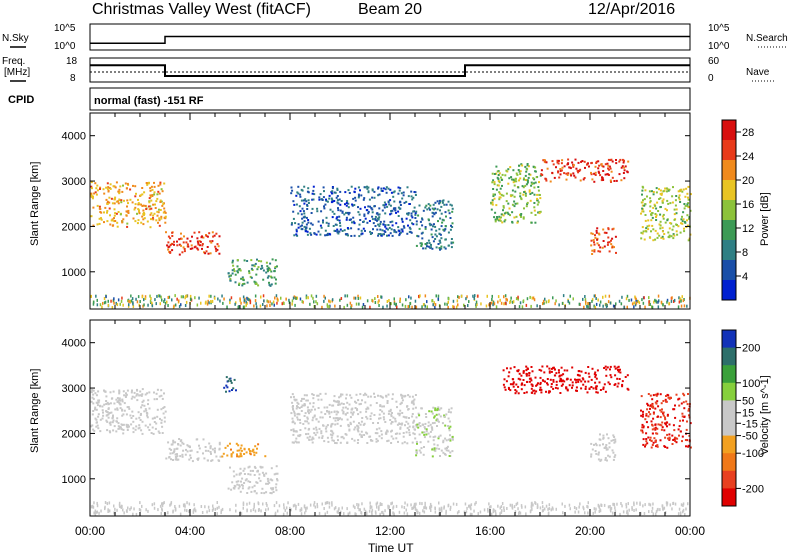 This screenshot has width=800, height=554. I want to click on power-colorbar-frame, so click(729, 210).